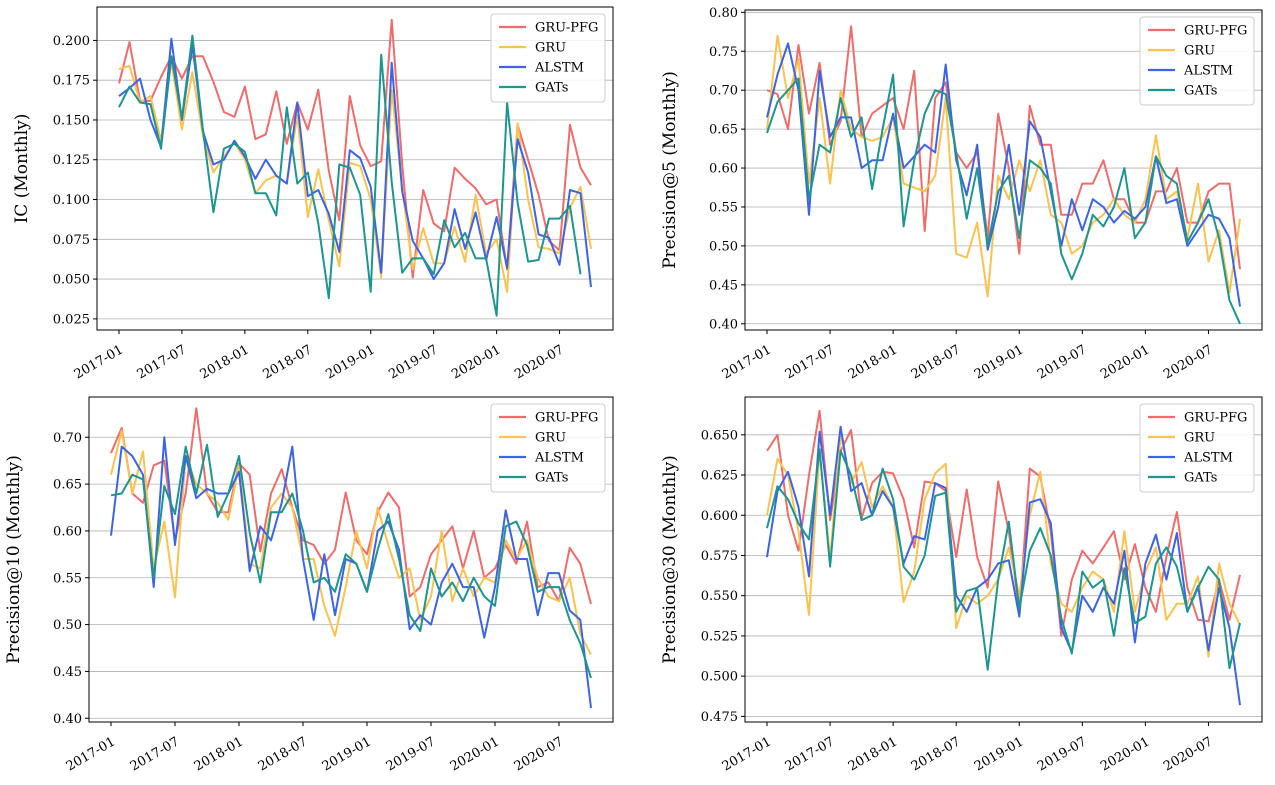 Image resolution: width=1275 pixels, height=785 pixels. I want to click on y-tick-label: 0.650, so click(719, 435).